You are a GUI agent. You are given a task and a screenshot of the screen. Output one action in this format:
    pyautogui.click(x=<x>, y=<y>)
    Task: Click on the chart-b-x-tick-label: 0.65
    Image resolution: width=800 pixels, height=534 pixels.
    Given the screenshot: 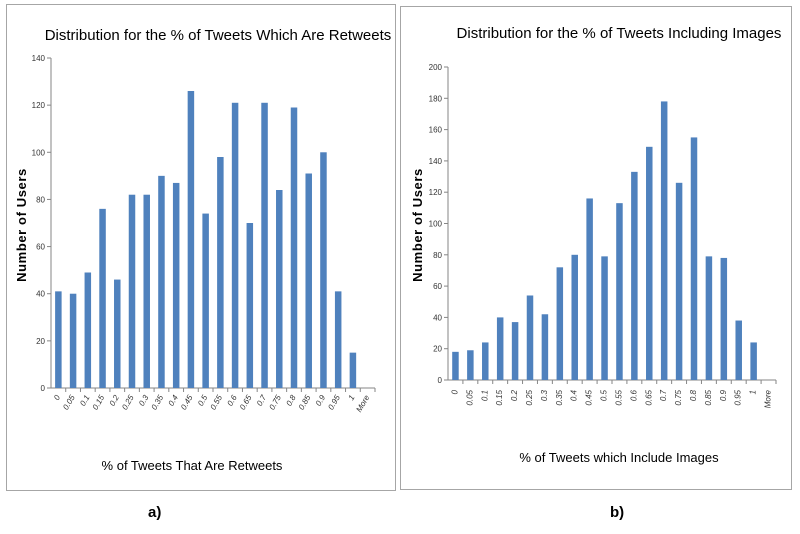 What is the action you would take?
    pyautogui.click(x=648, y=397)
    